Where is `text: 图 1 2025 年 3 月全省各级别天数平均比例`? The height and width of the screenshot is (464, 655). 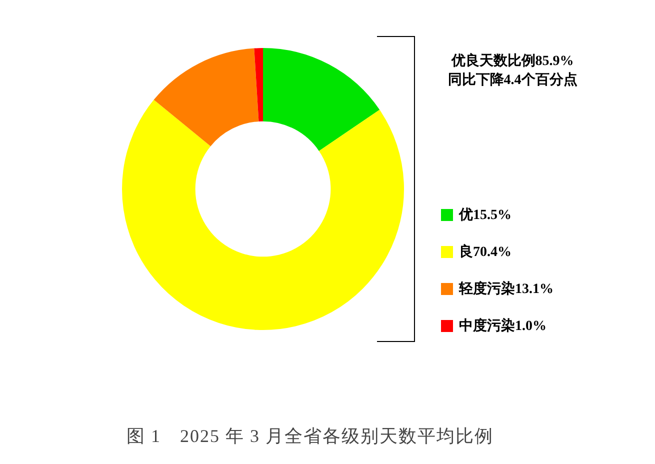 text: 图 1 2025 年 3 月全省各级别天数平均比例 is located at coordinates (310, 436).